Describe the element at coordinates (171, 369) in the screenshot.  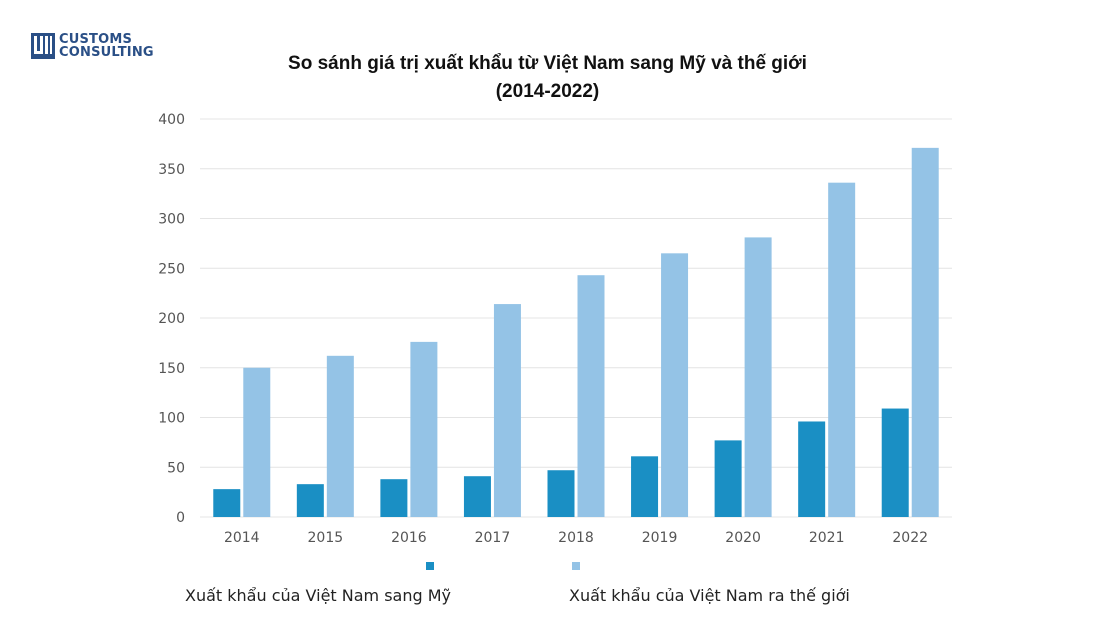
I see `y-tick-label: 150` at that location.